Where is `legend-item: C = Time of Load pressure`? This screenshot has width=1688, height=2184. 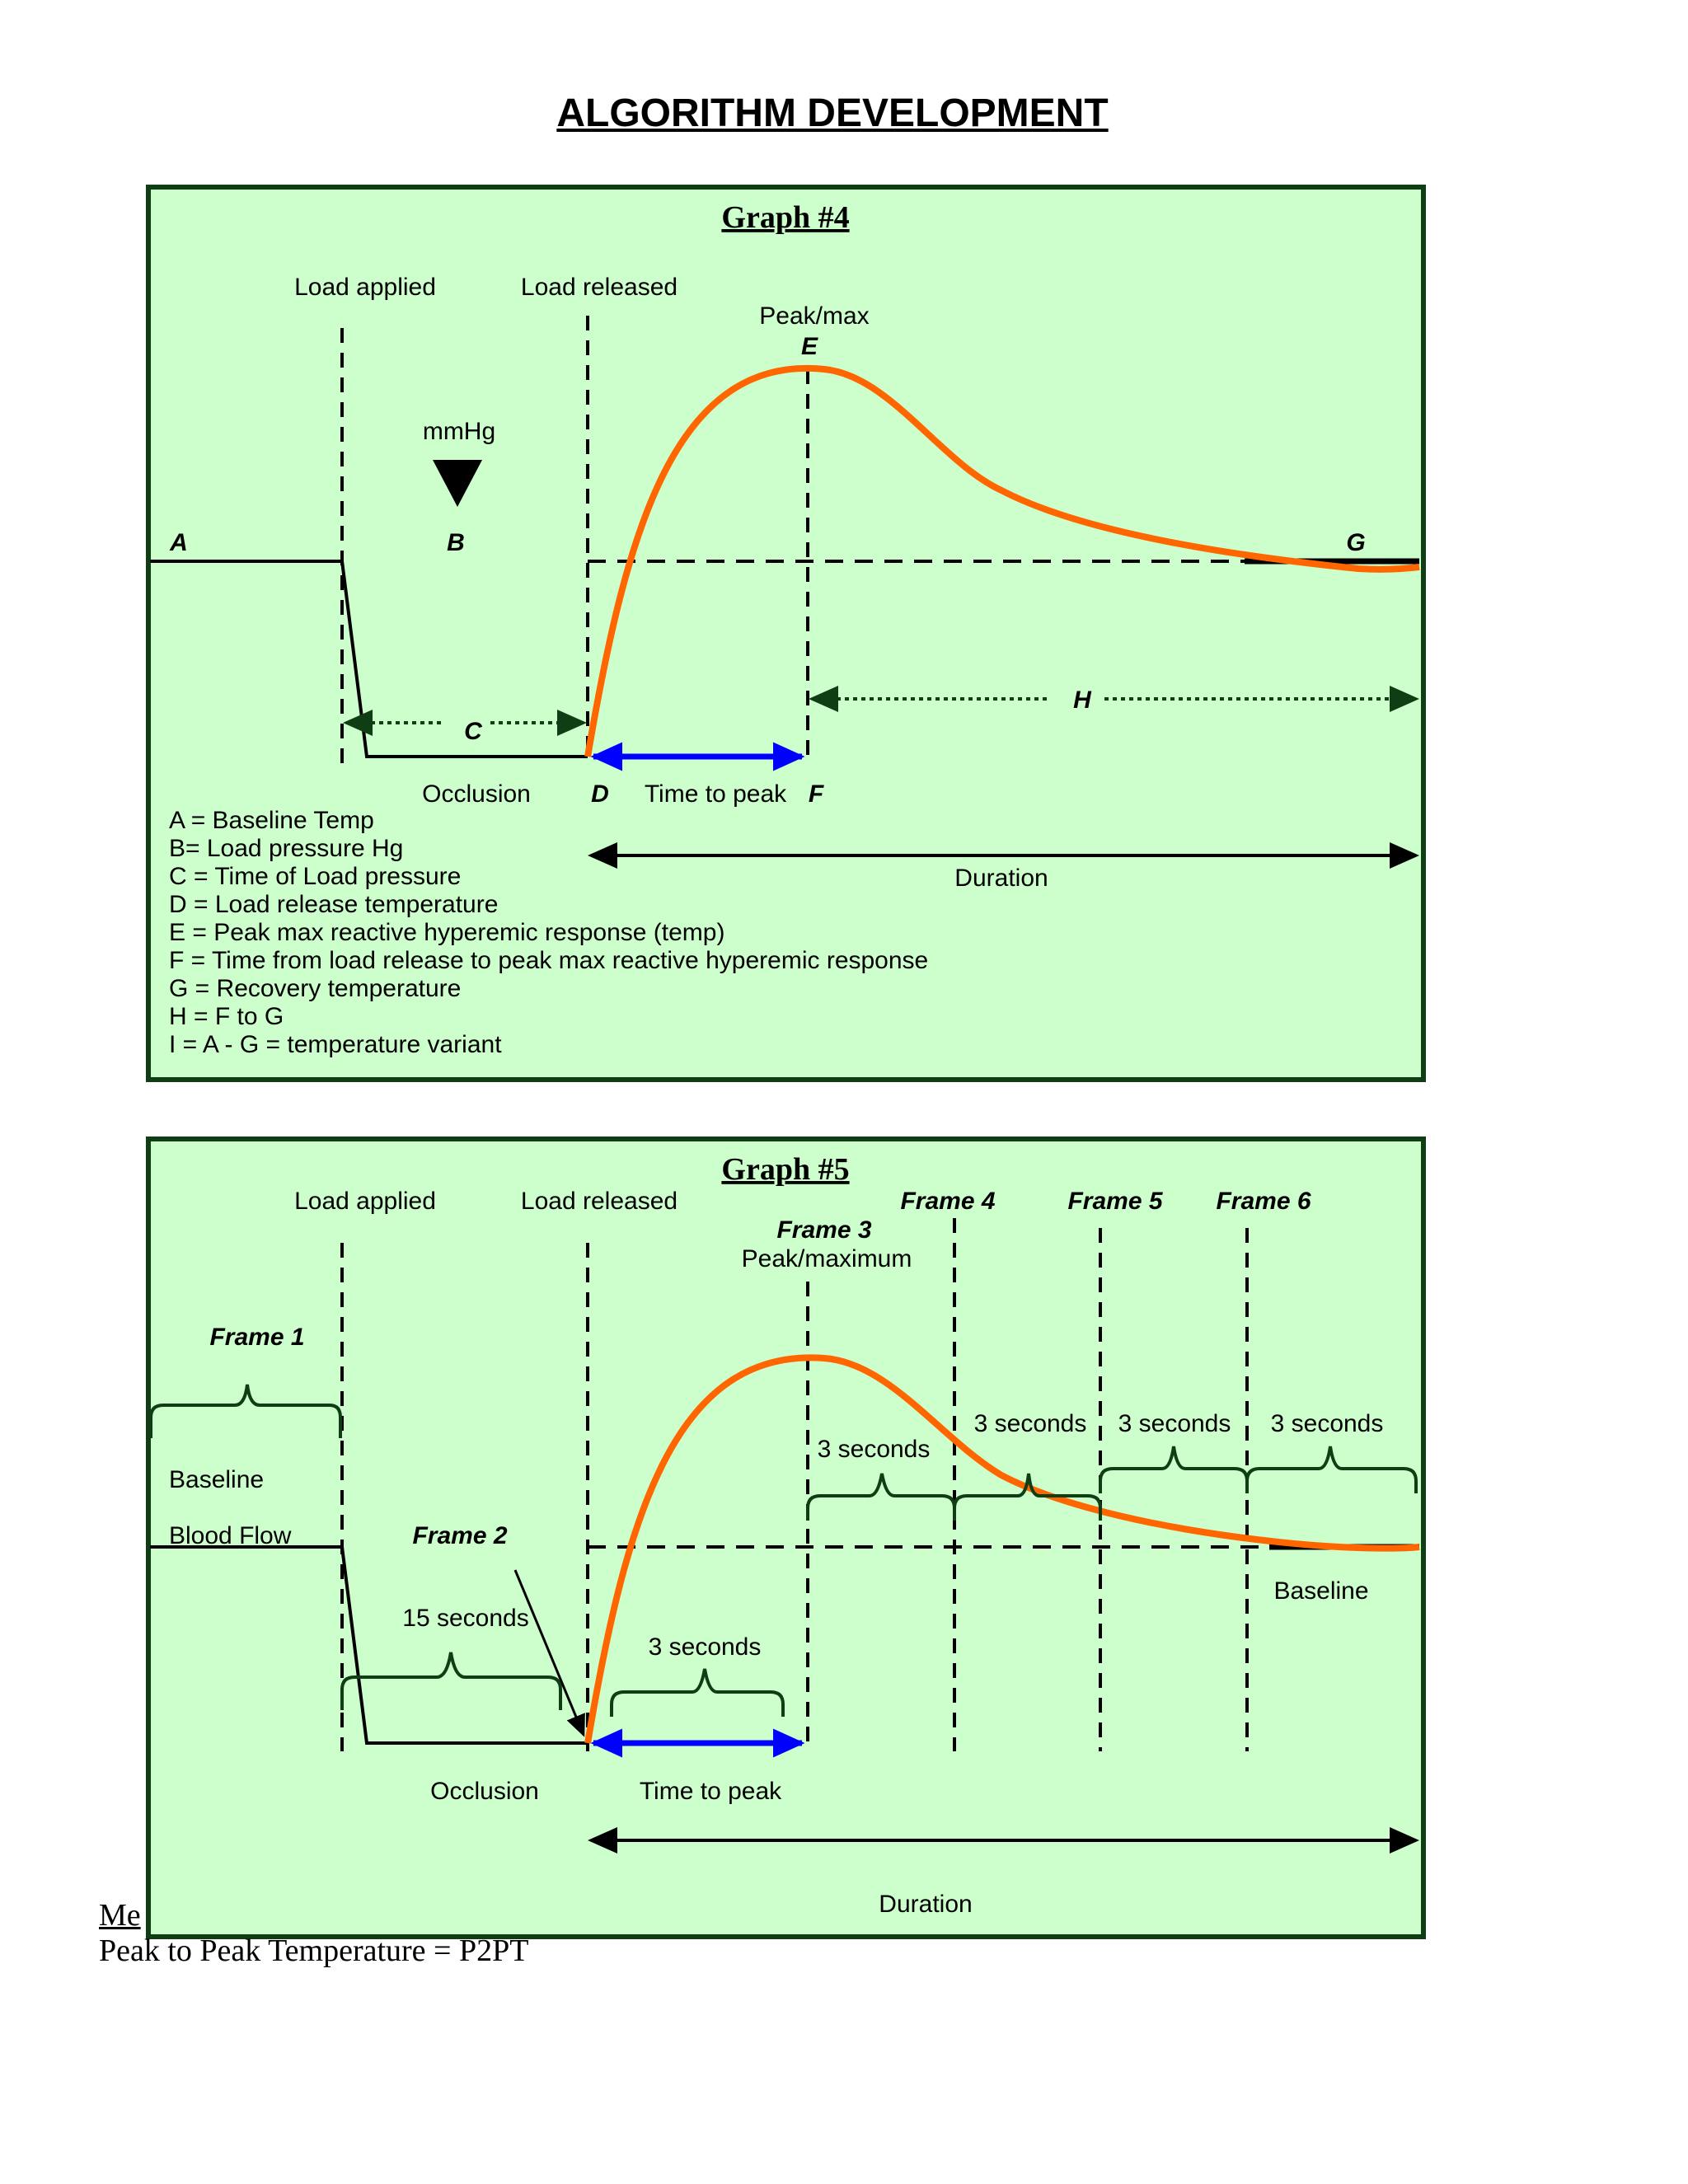
legend-item: C = Time of Load pressure is located at coordinates (315, 876).